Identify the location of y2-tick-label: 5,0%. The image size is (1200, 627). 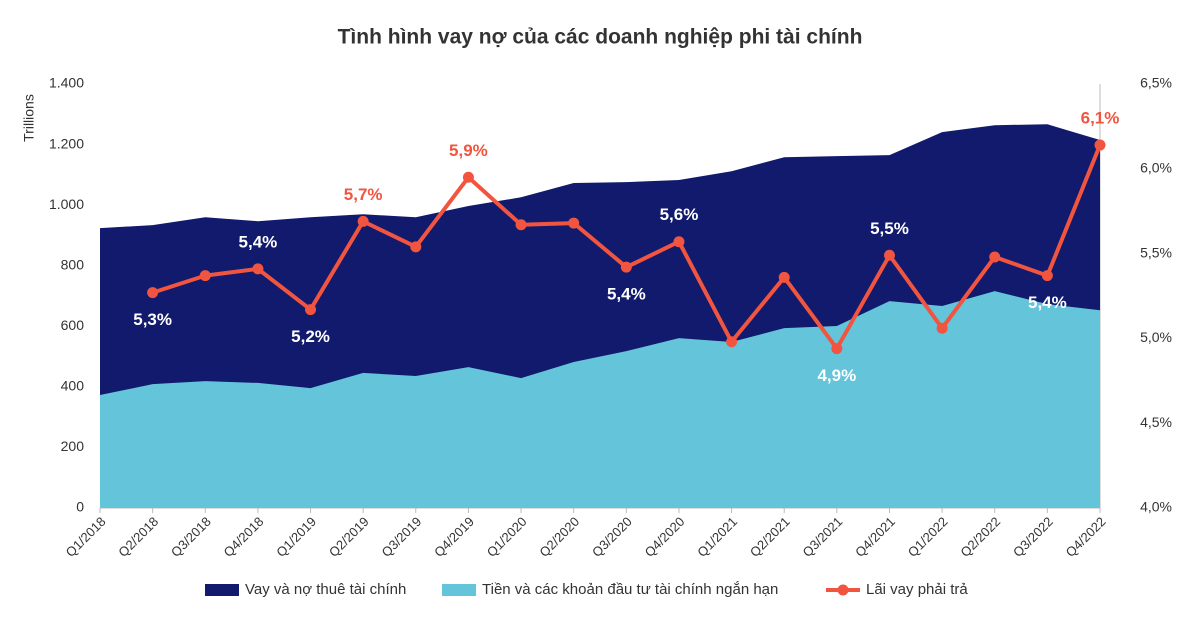
(1156, 337).